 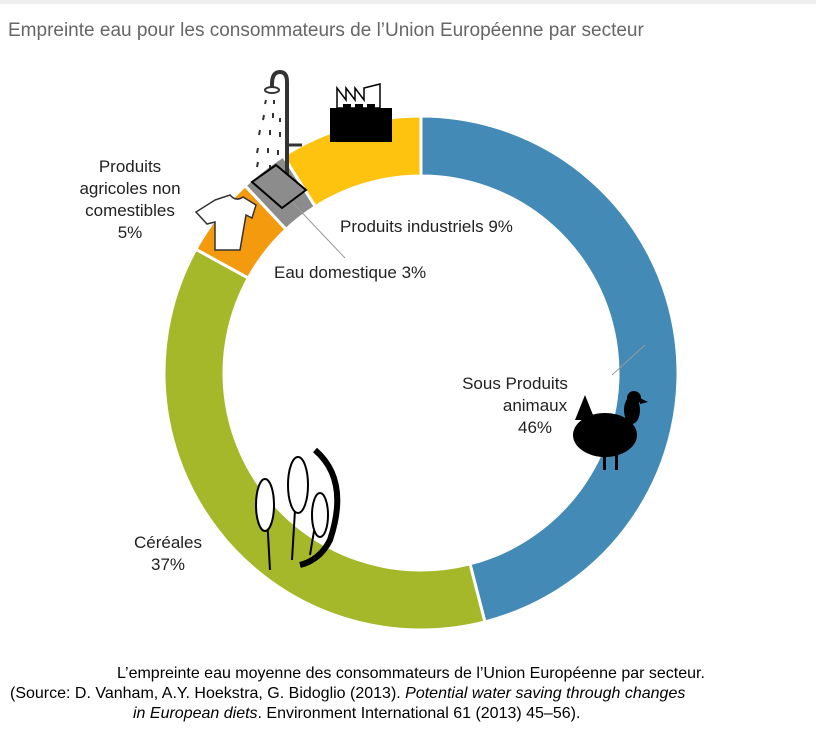 I want to click on wheat-icon, so click(x=298, y=509).